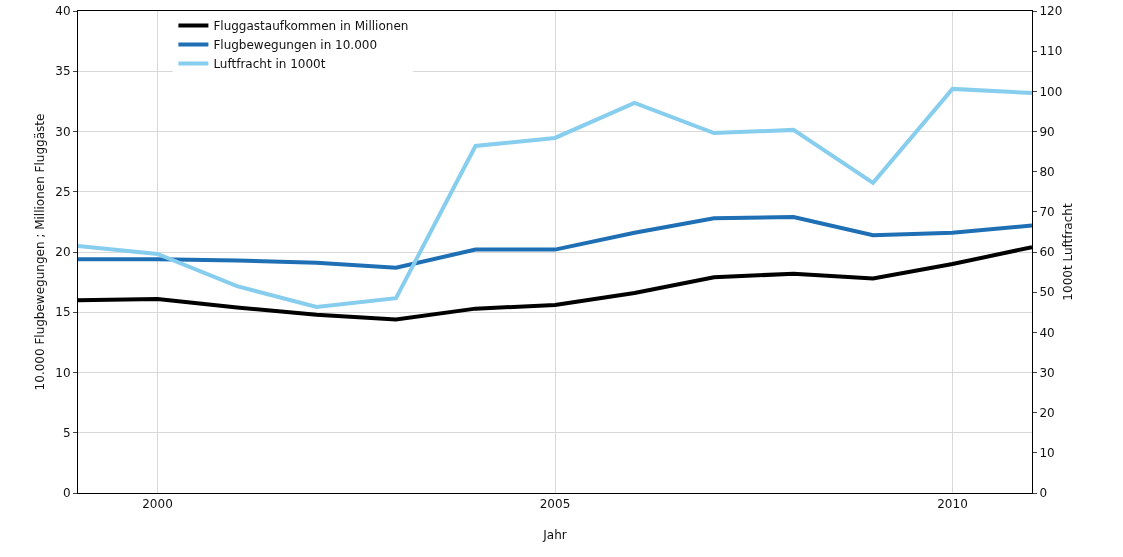 The width and height of the screenshot is (1123, 557). What do you see at coordinates (66, 432) in the screenshot?
I see `y-tick-label: 5` at bounding box center [66, 432].